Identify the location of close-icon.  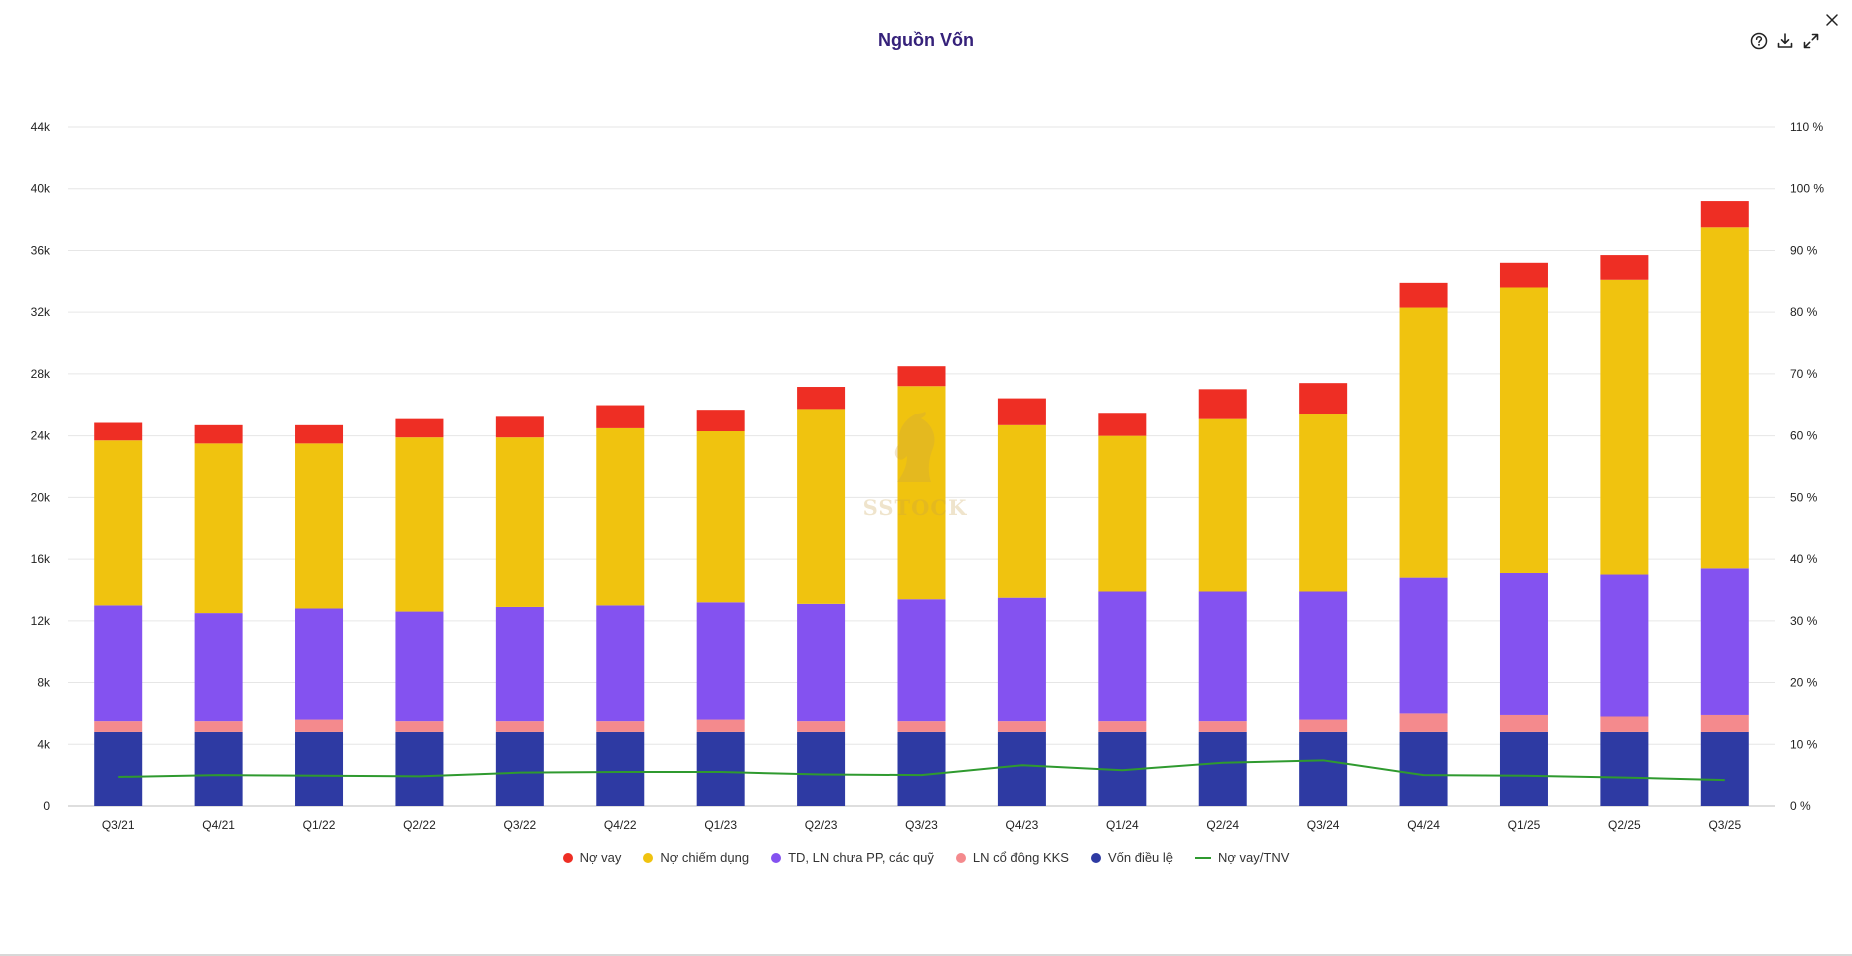
(1832, 20).